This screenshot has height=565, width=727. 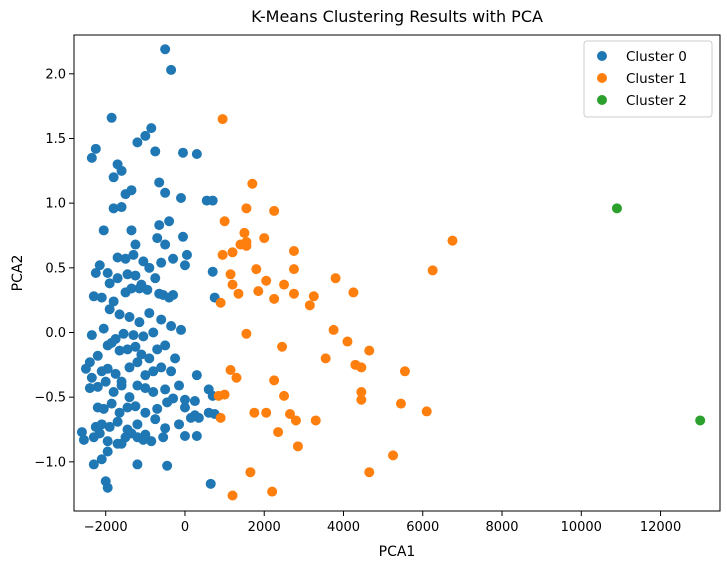 What do you see at coordinates (55, 139) in the screenshot?
I see `y-tick-label: 1.5` at bounding box center [55, 139].